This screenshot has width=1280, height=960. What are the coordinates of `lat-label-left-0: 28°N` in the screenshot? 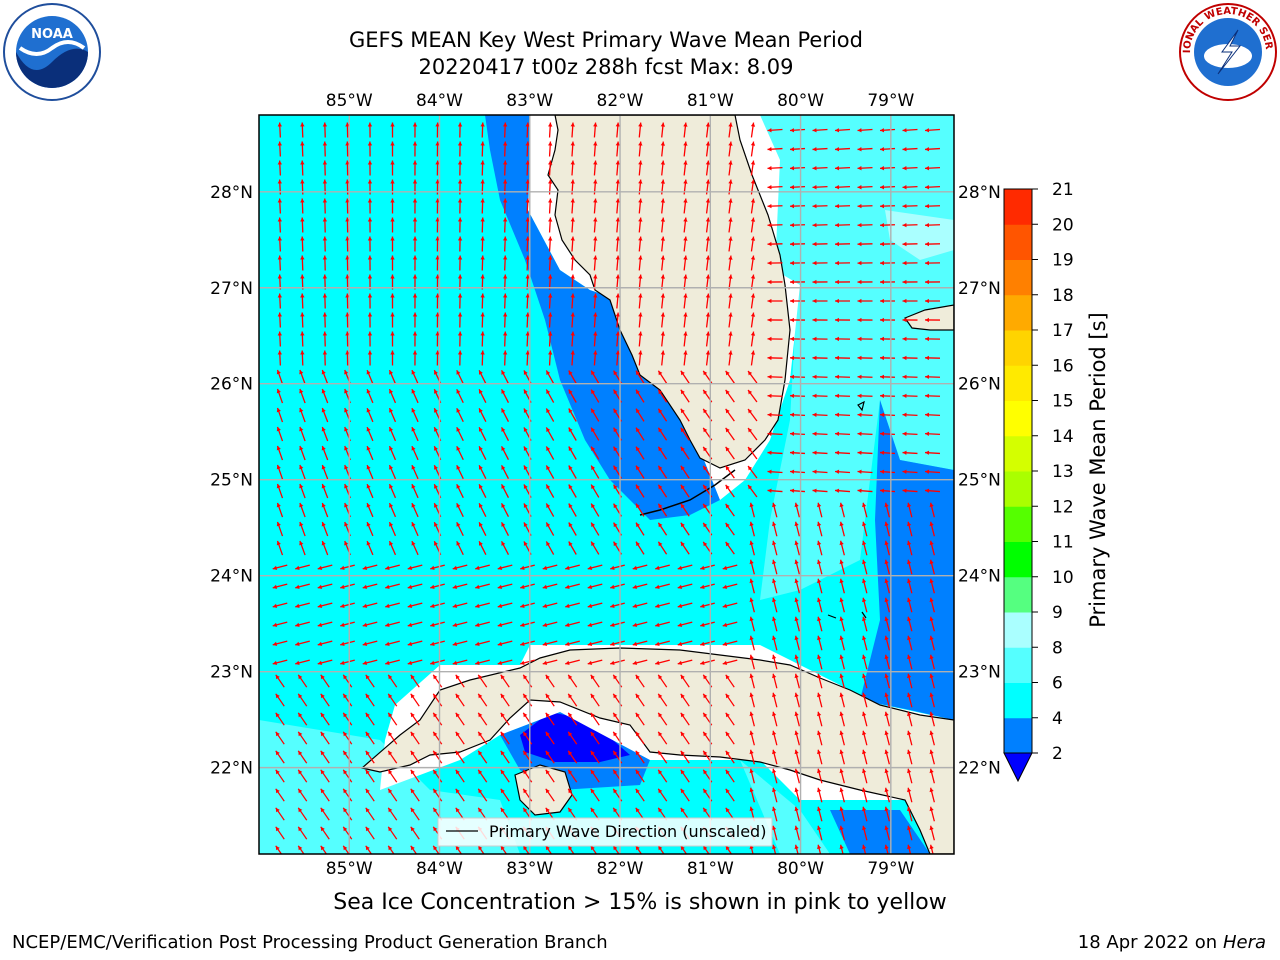 It's located at (231, 193).